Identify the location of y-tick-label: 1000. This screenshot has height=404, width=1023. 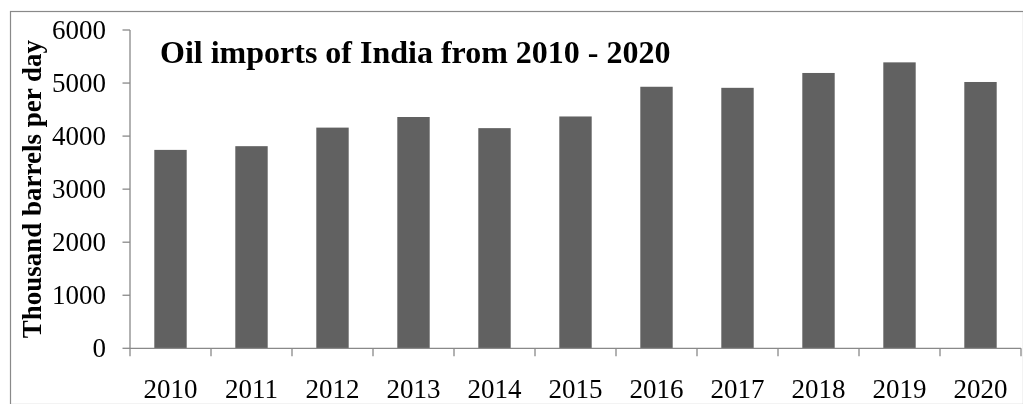
(79, 295).